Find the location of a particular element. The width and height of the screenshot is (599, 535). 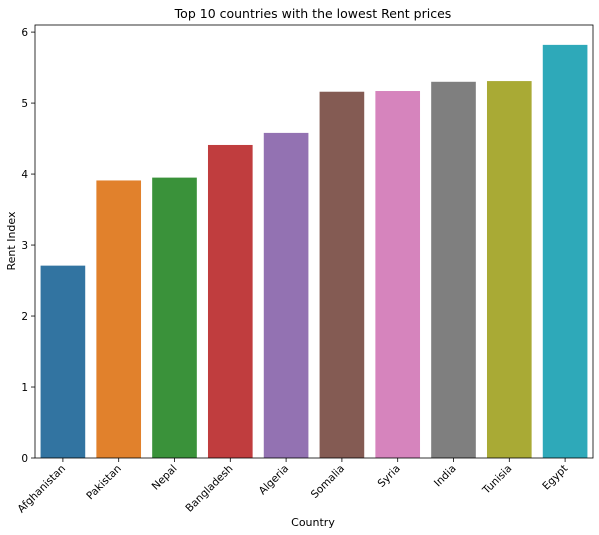

bar-pakistan is located at coordinates (119, 319).